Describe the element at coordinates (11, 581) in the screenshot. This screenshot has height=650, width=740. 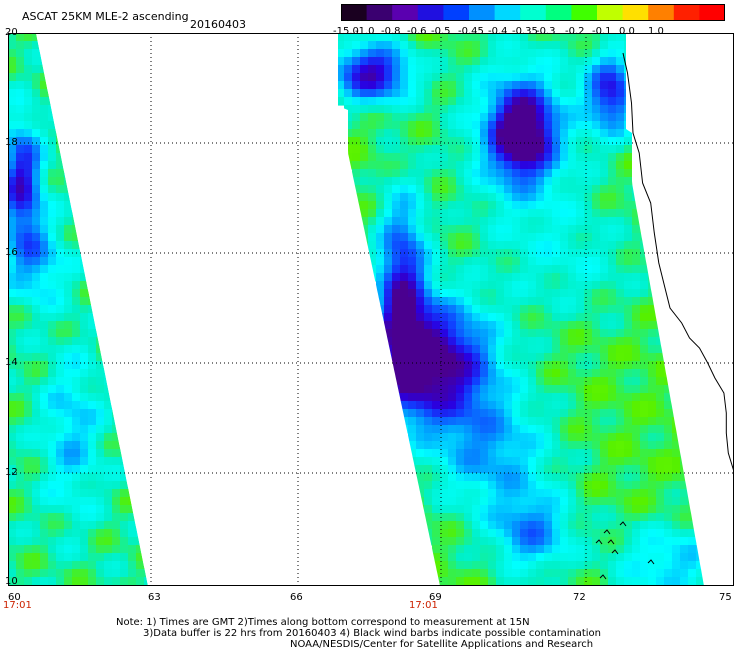
I see `y-tick-label: 10` at that location.